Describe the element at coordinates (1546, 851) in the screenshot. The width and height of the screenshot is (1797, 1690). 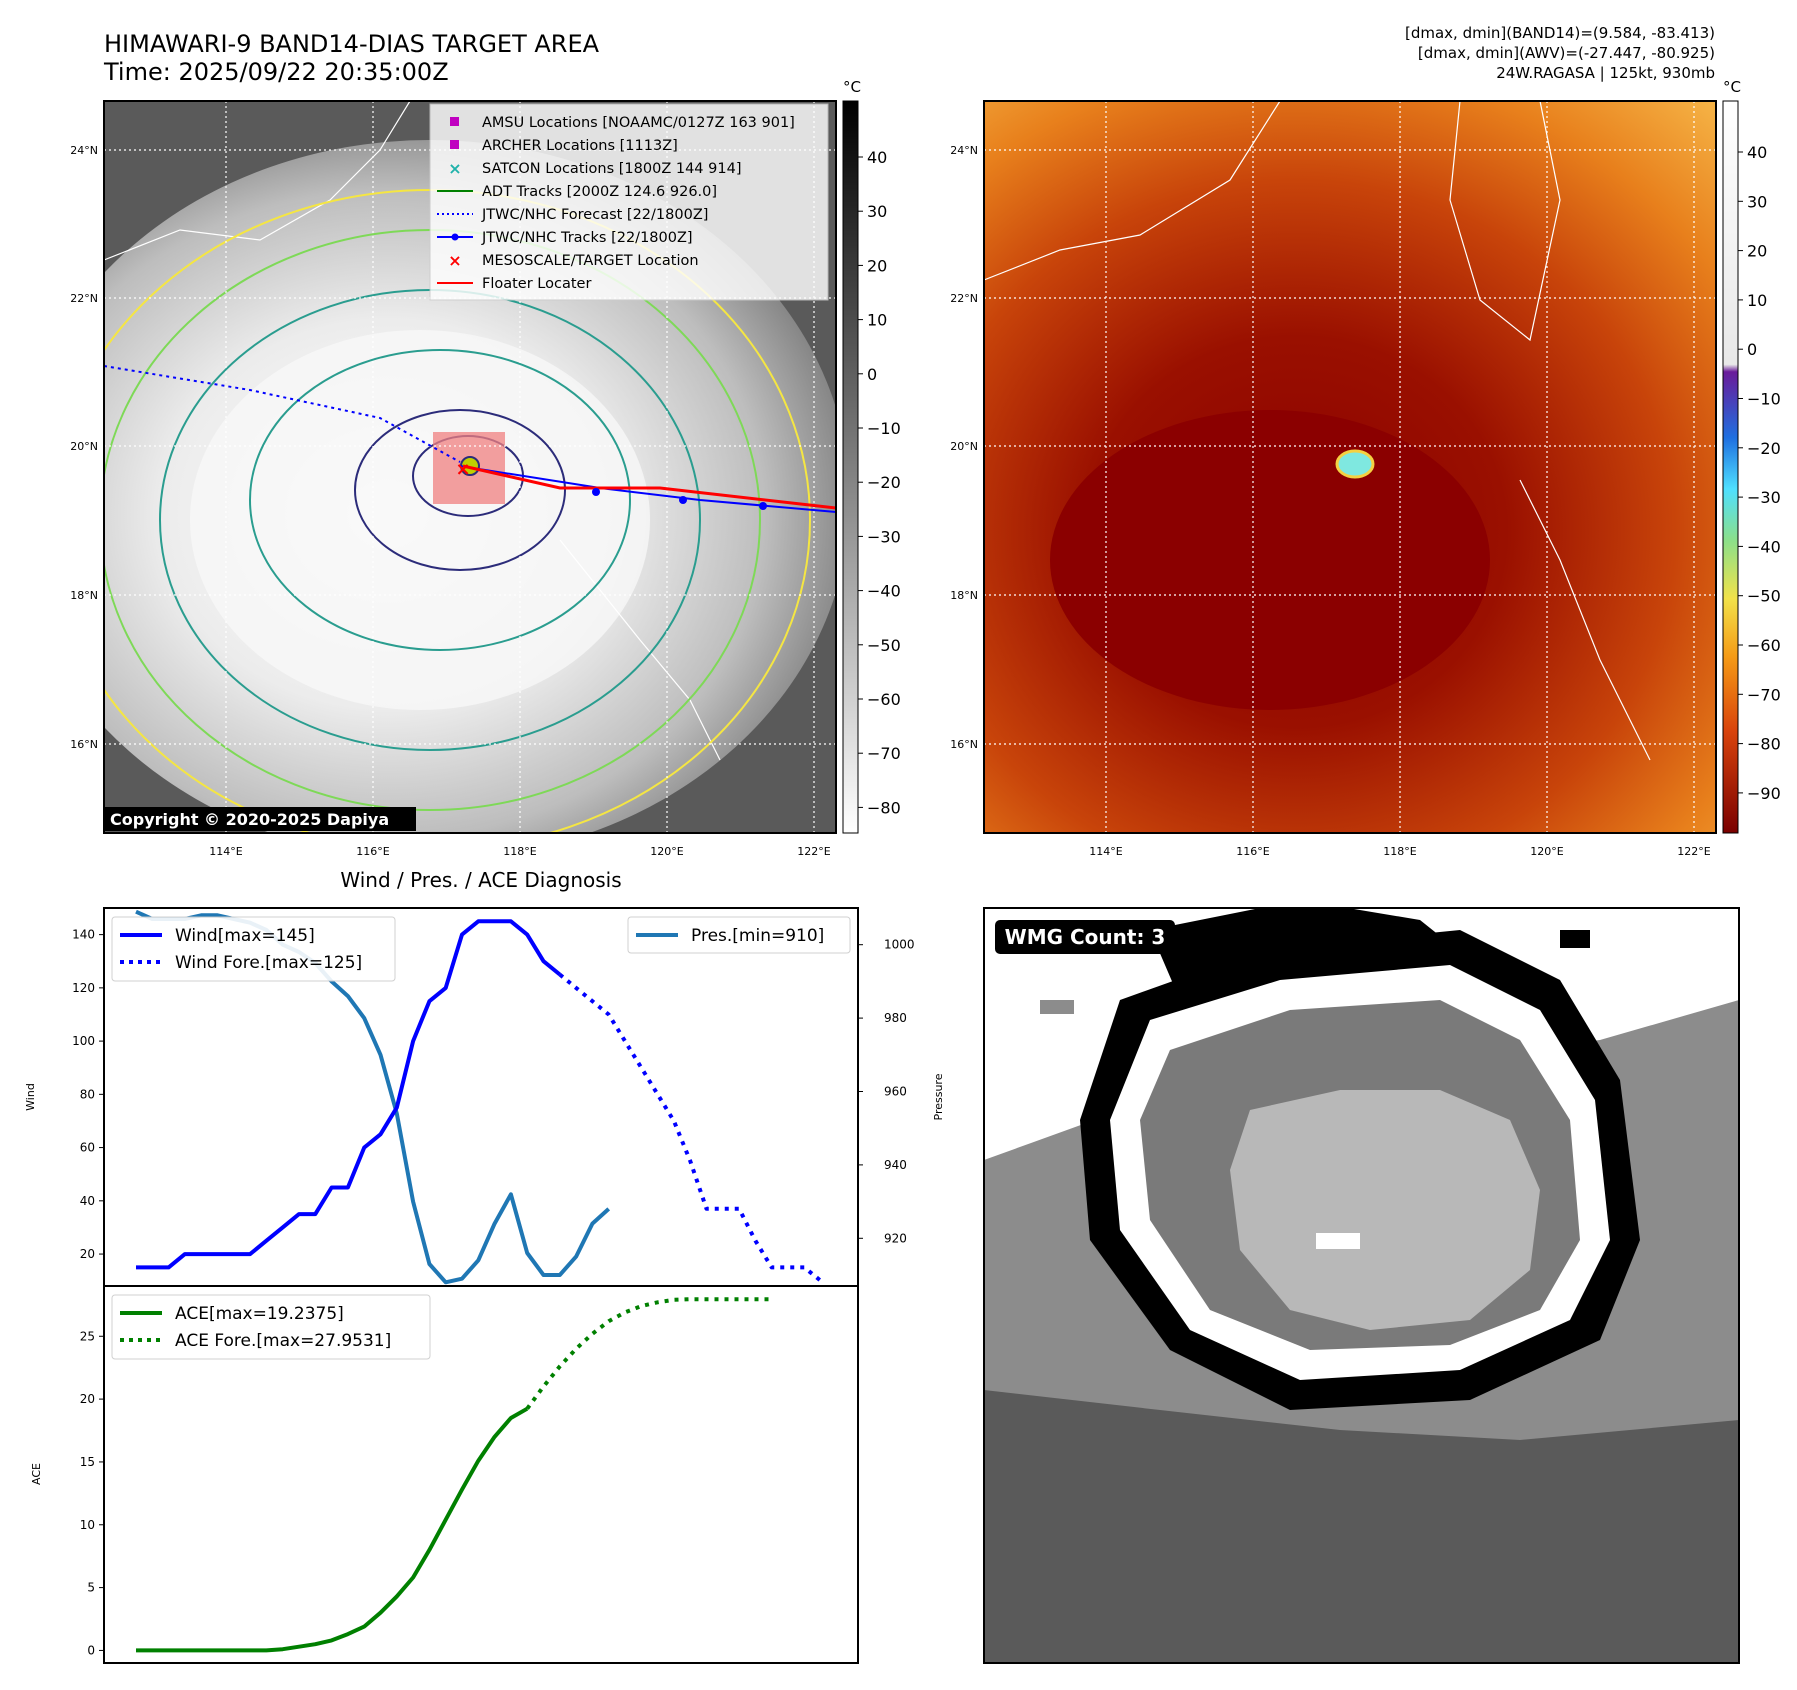
I see `lon-label: 120°E` at that location.